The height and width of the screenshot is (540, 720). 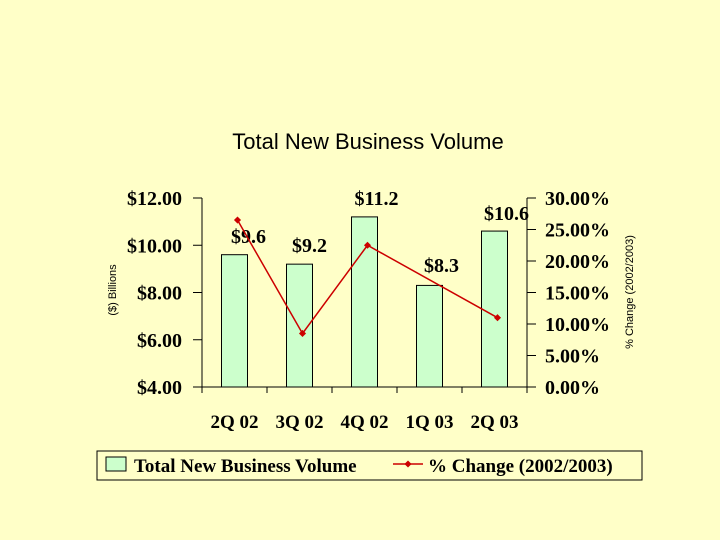 I want to click on right-tick-label: 20.00%, so click(x=577, y=262).